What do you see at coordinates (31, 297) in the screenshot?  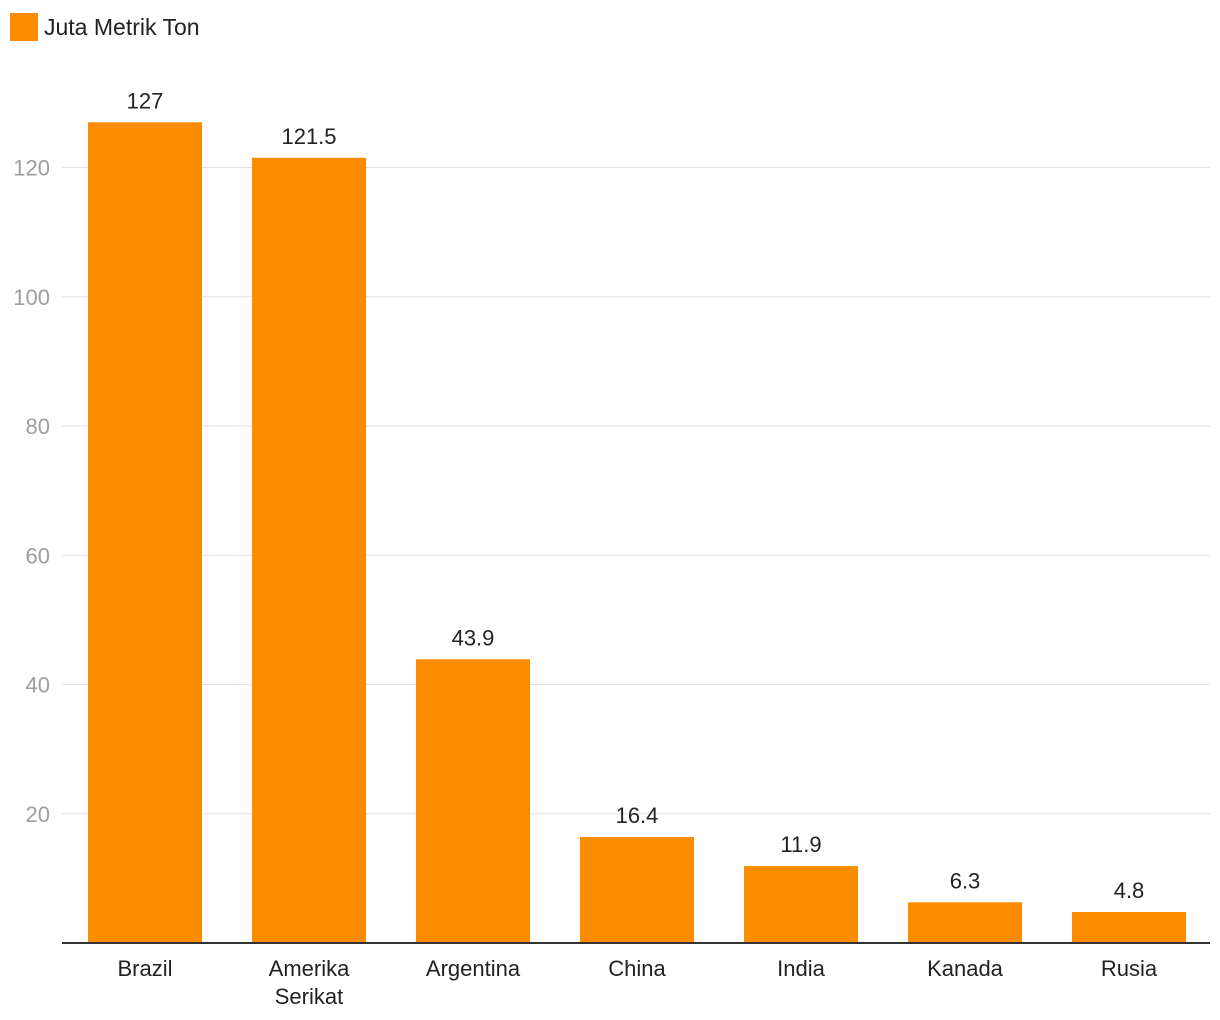 I see `y-tick-label: 100` at bounding box center [31, 297].